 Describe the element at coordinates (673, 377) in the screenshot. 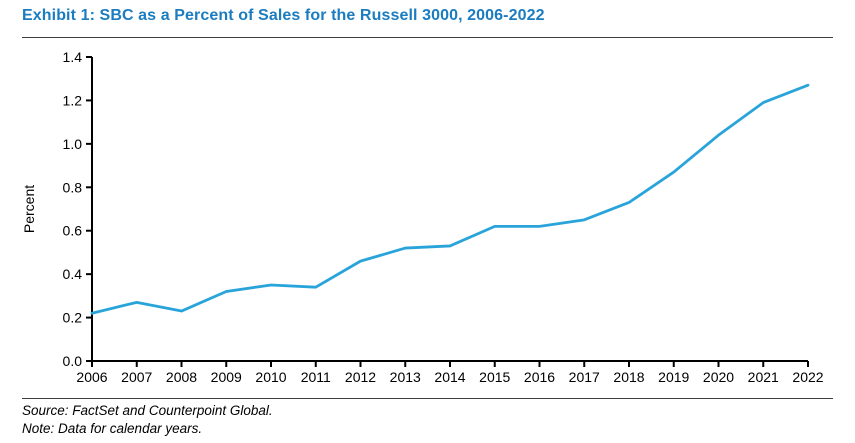

I see `x-tick-label: 2019` at that location.